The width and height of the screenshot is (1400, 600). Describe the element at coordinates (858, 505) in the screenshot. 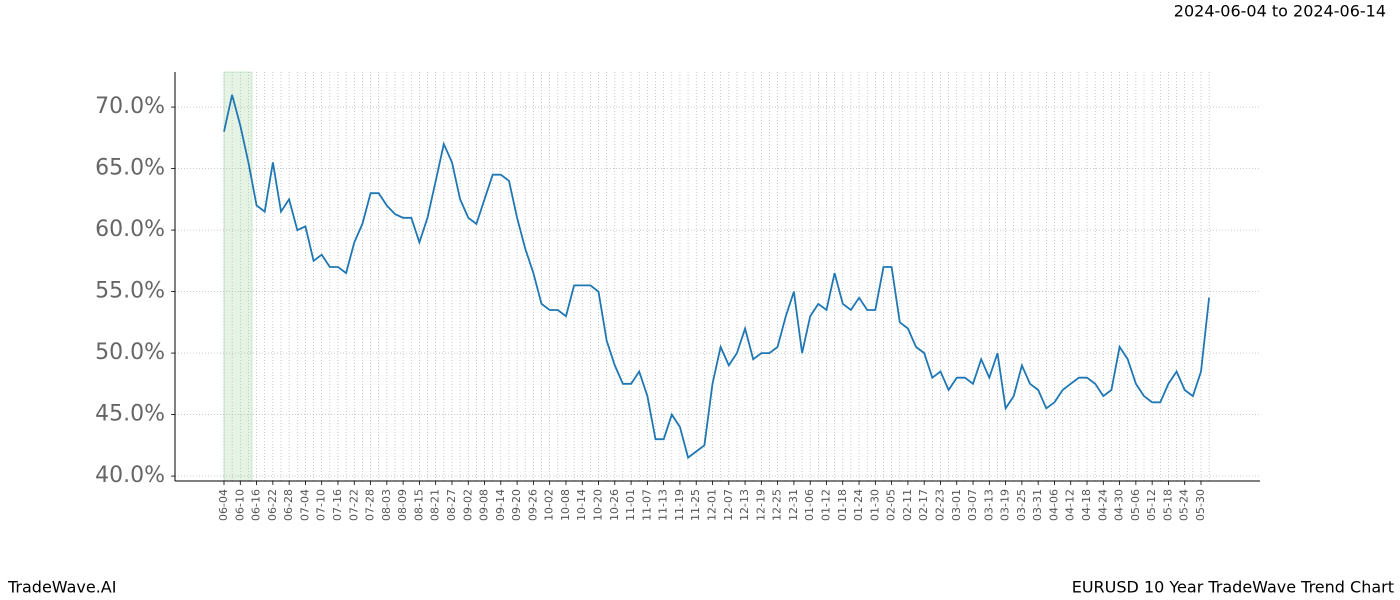

I see `x-tick-label: 01-24` at that location.